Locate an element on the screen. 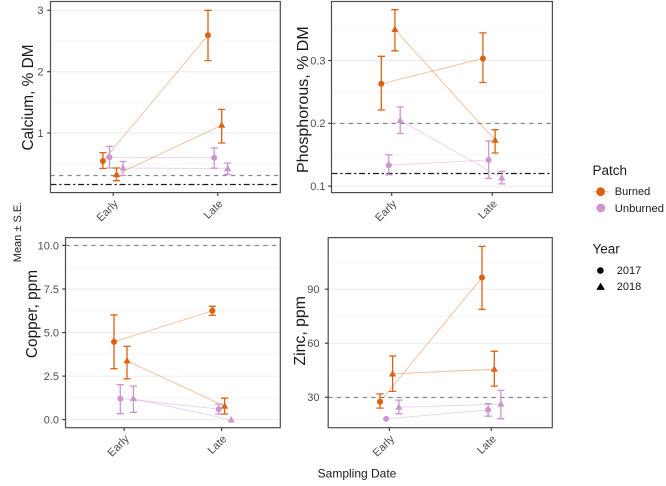 The width and height of the screenshot is (666, 486). svg-text: 7.5 is located at coordinates (51, 290).